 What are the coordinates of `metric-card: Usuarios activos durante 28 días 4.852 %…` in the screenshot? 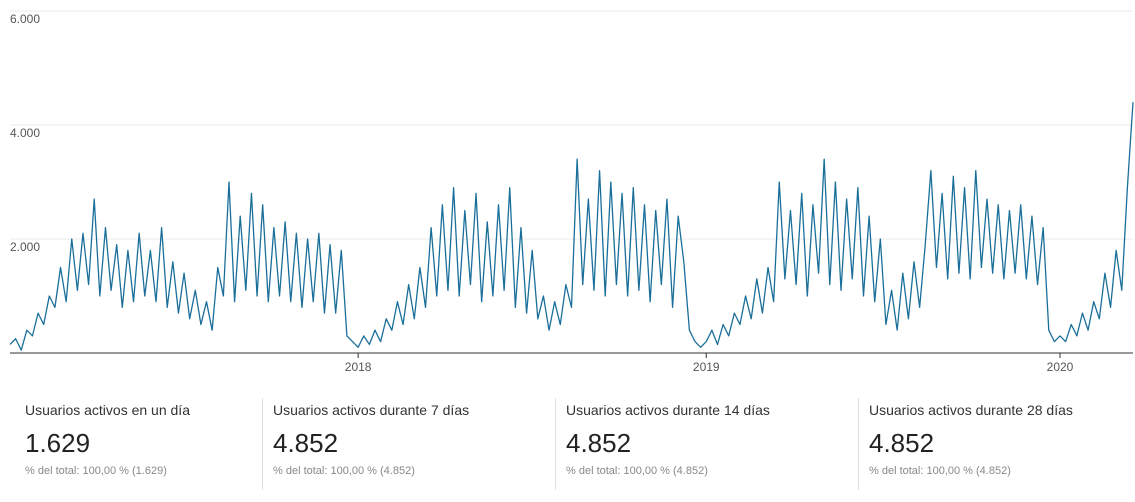 It's located at (971, 444).